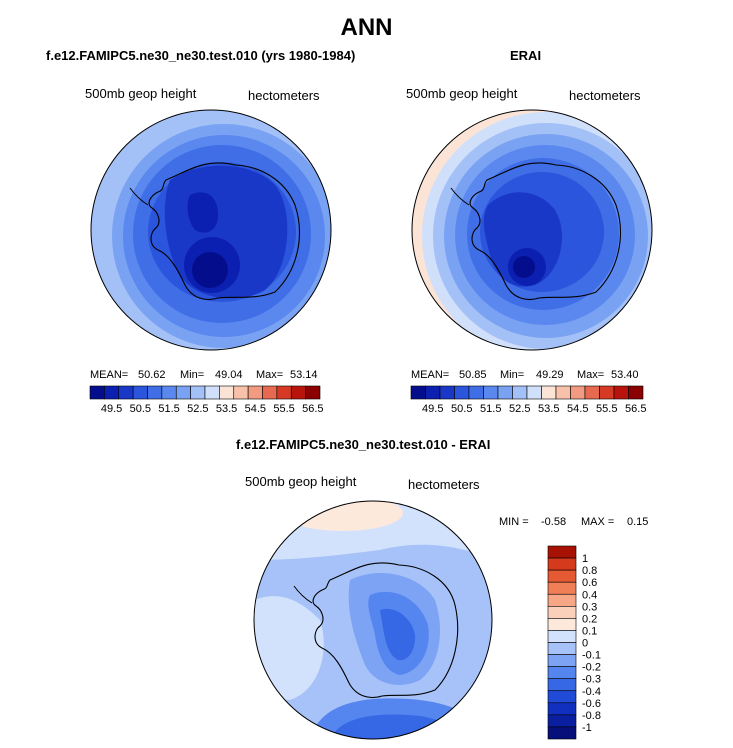 The height and width of the screenshot is (748, 733). What do you see at coordinates (585, 644) in the screenshot?
I see `panel-3-colorbar-tick-label: 0` at bounding box center [585, 644].